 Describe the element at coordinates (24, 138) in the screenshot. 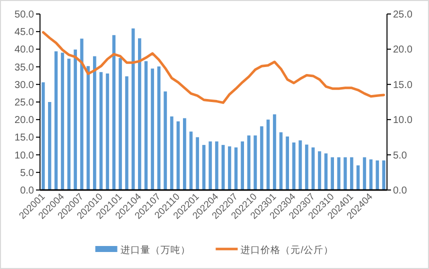

I see `y-tick-label: 15.0` at that location.